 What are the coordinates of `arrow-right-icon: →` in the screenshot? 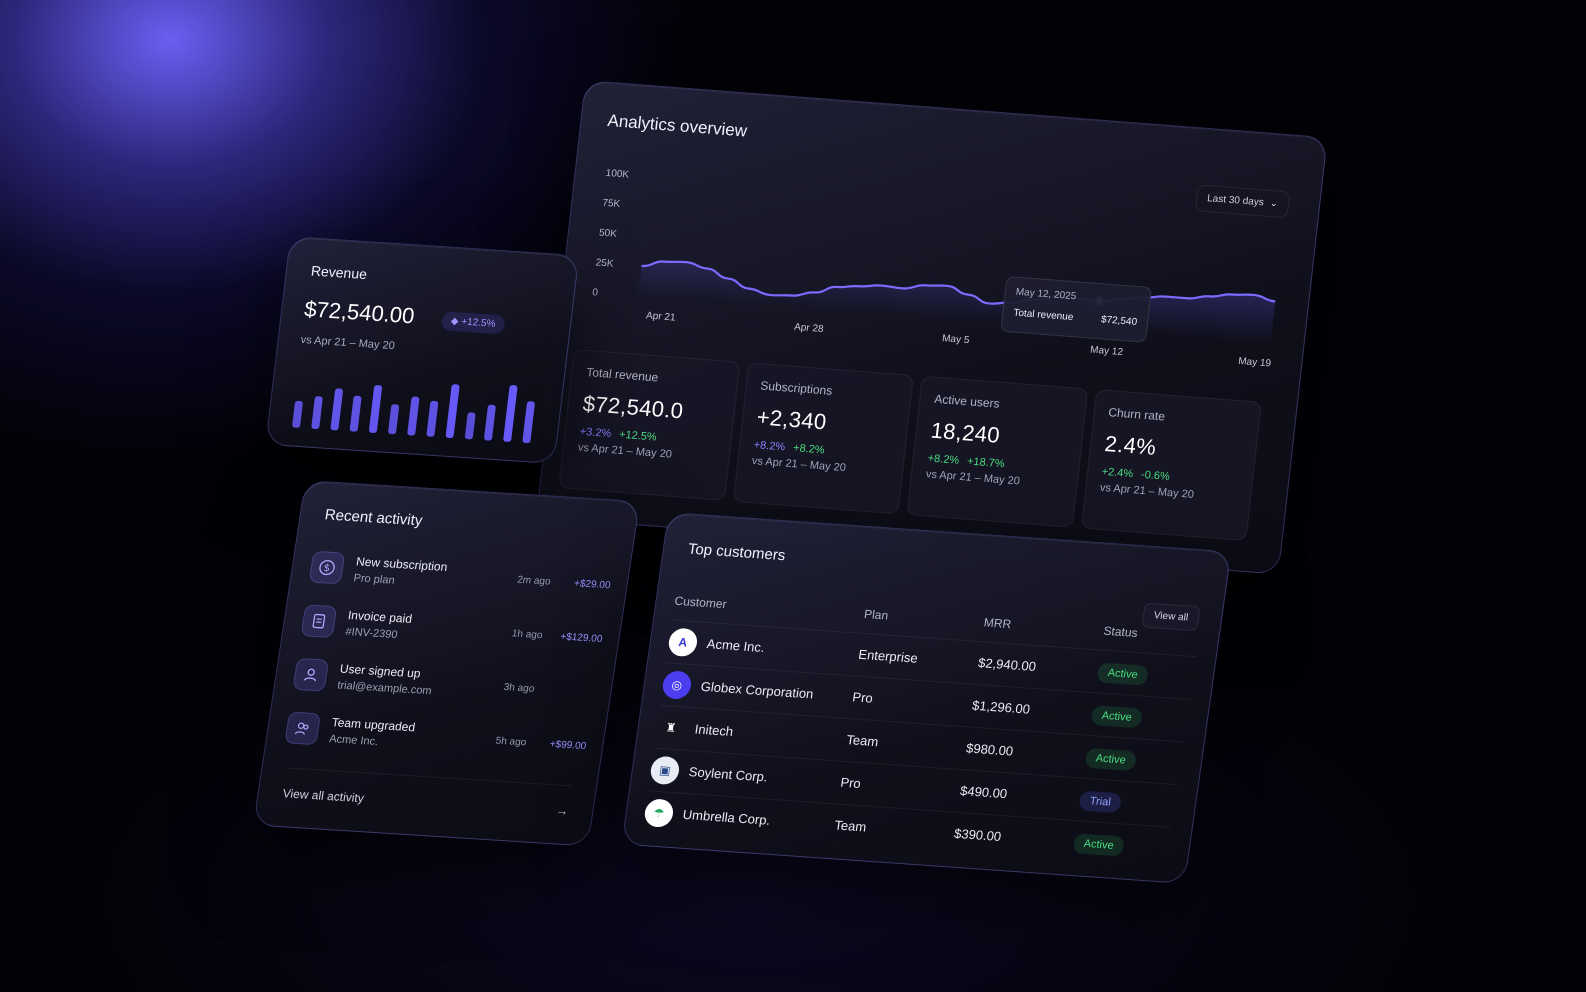 It's located at (562, 811).